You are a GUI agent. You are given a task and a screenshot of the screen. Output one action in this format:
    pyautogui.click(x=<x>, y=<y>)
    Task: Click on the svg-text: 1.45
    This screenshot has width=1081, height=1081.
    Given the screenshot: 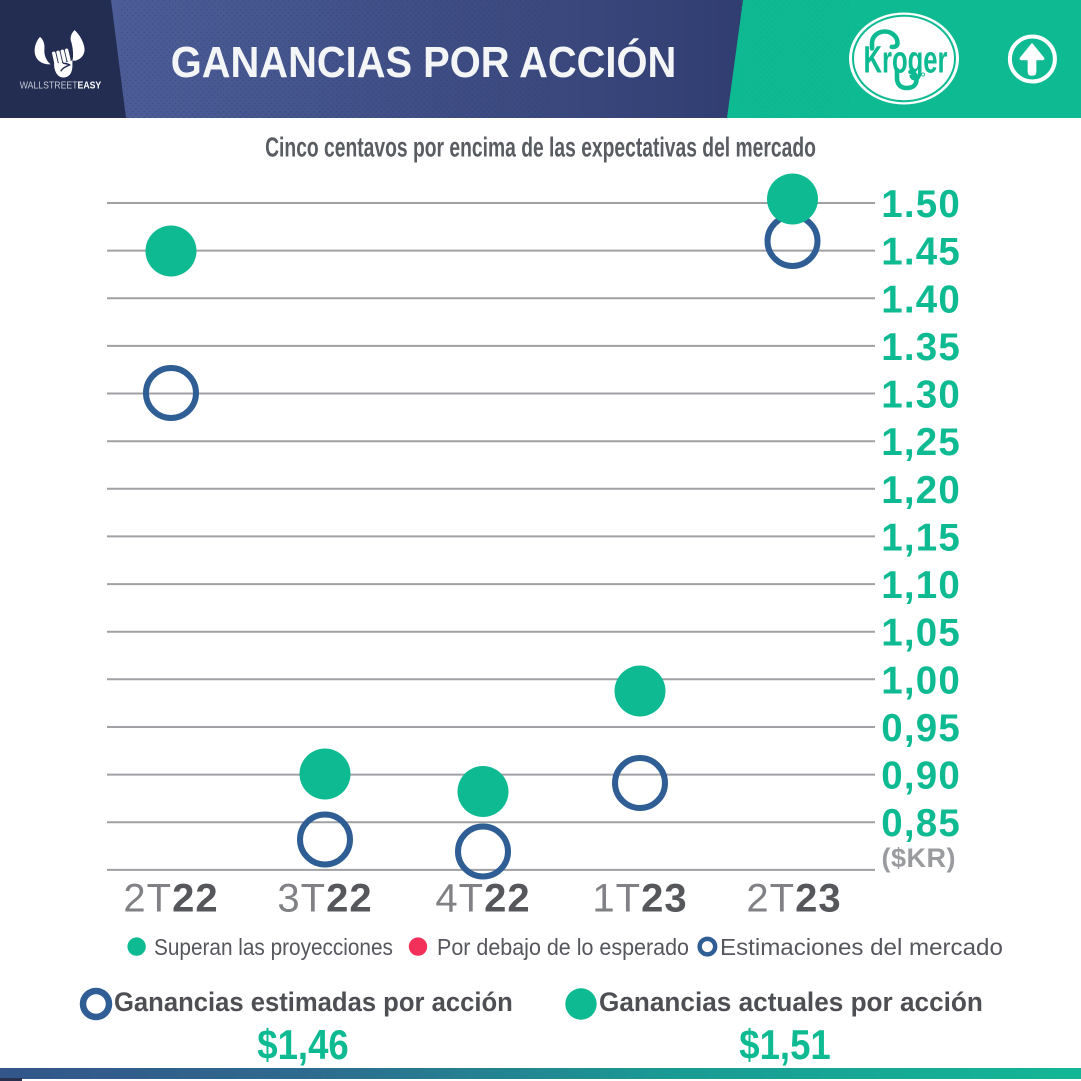 What is the action you would take?
    pyautogui.click(x=921, y=252)
    